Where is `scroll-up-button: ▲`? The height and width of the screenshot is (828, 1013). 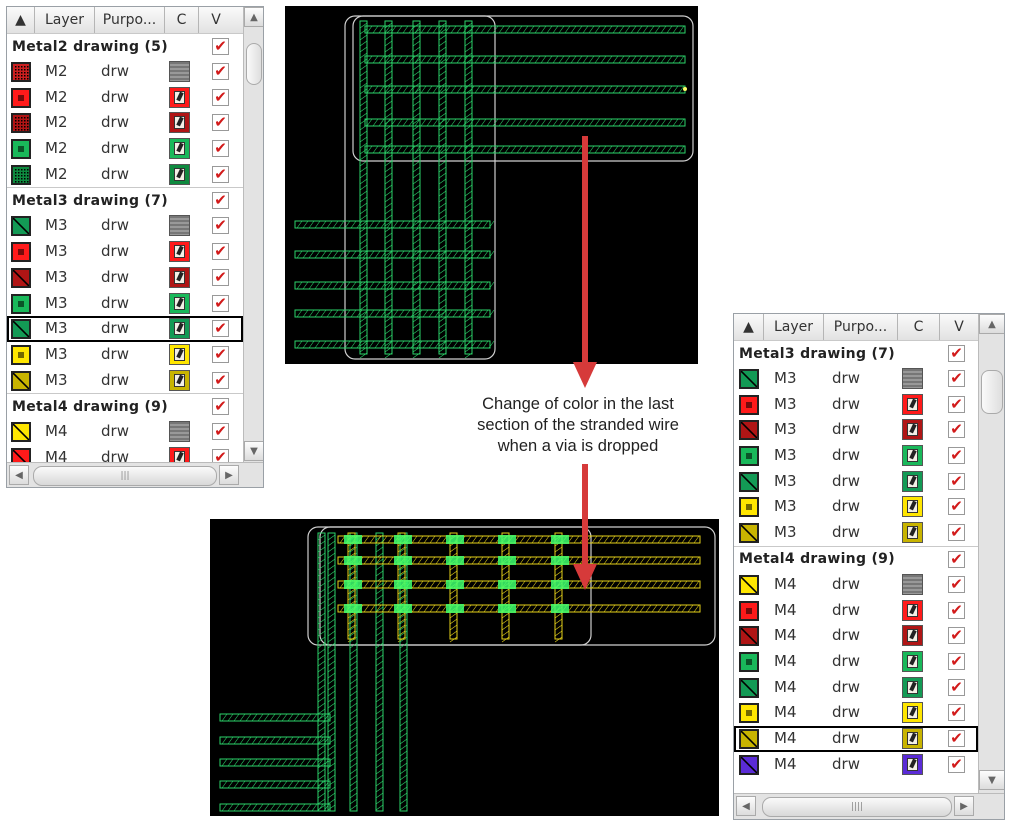 scroll-up-button: ▲ is located at coordinates (253, 17).